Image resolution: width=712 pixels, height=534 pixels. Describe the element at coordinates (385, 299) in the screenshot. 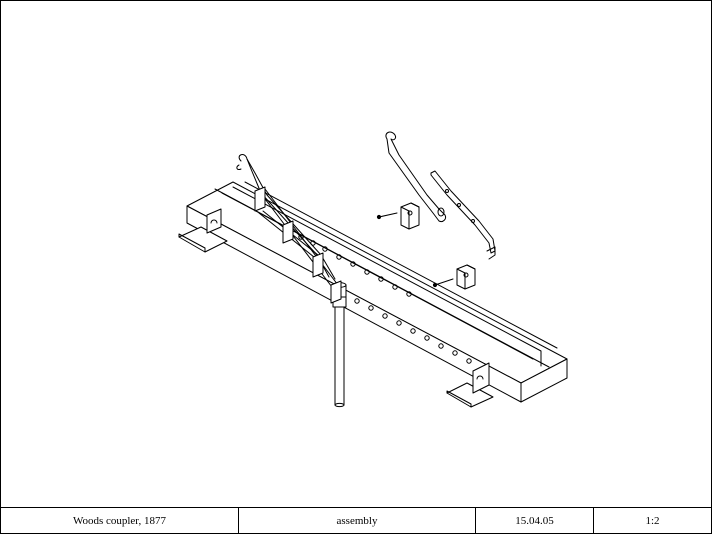

I see `beam-holes` at that location.